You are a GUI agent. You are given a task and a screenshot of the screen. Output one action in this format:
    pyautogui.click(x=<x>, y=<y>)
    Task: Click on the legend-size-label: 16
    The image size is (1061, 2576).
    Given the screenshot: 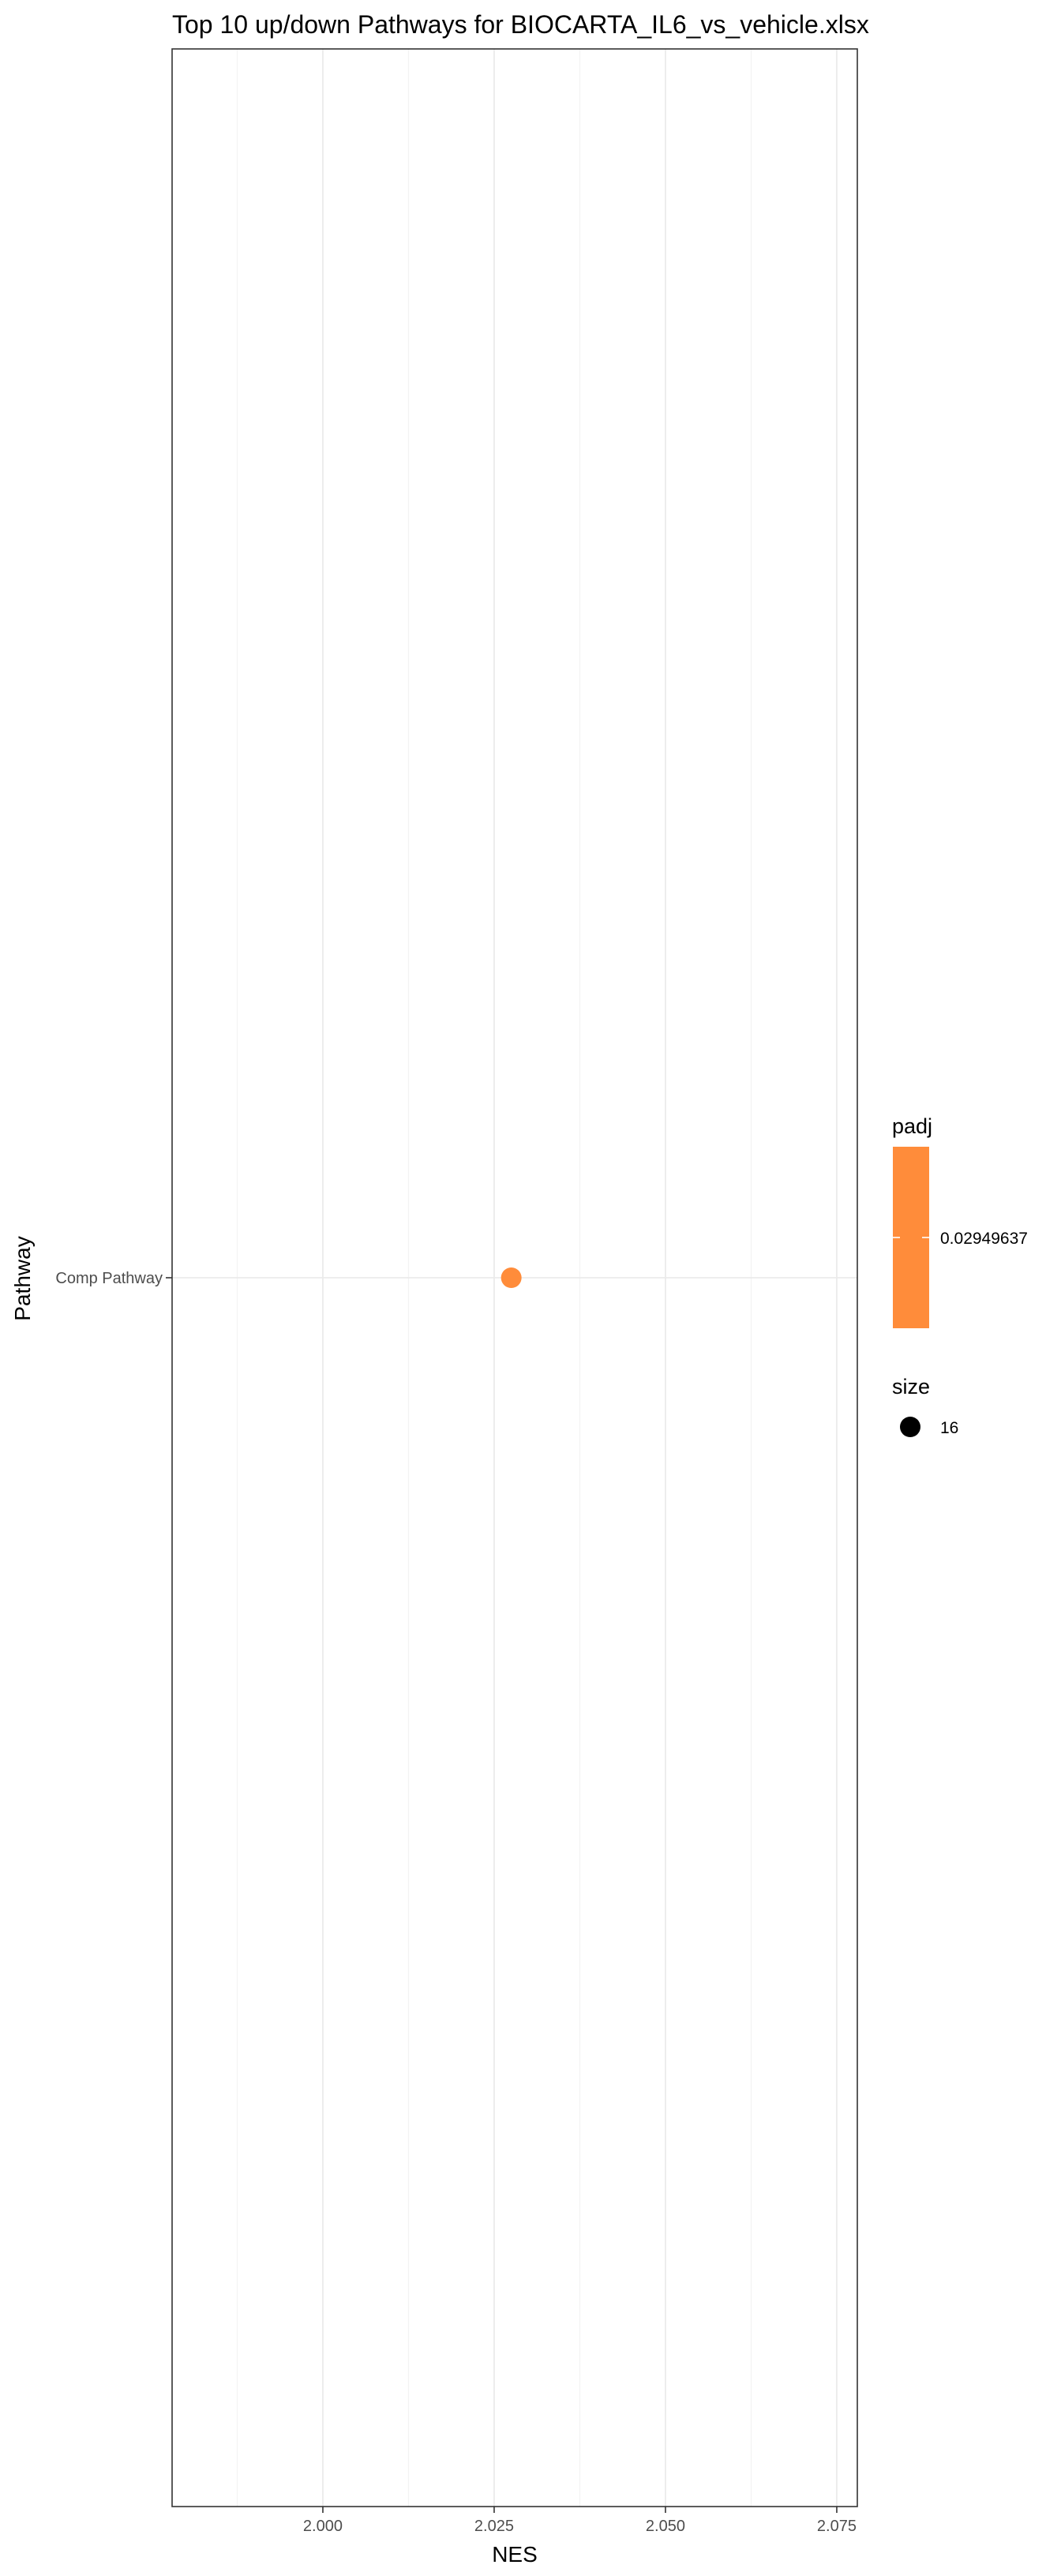 What is the action you would take?
    pyautogui.click(x=949, y=1428)
    